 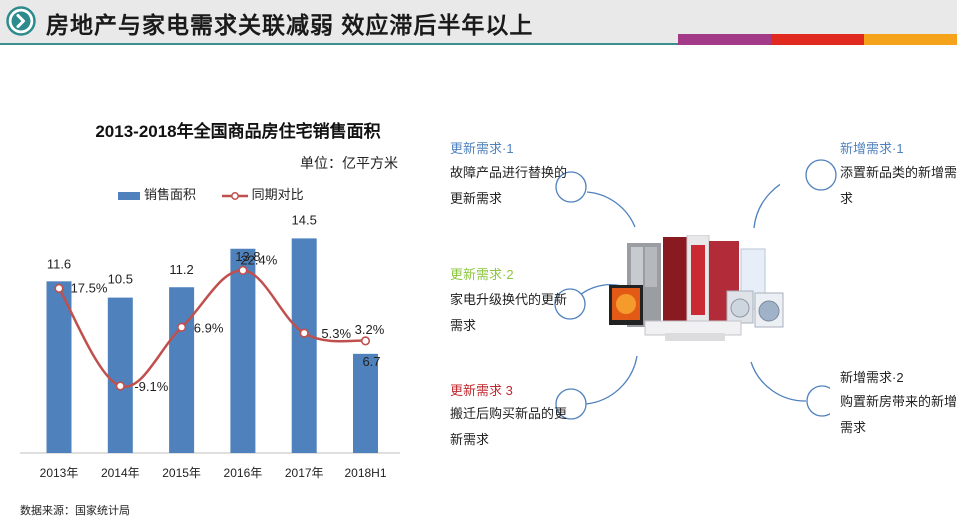 I want to click on bar-value-label: 11.6, so click(x=59, y=263).